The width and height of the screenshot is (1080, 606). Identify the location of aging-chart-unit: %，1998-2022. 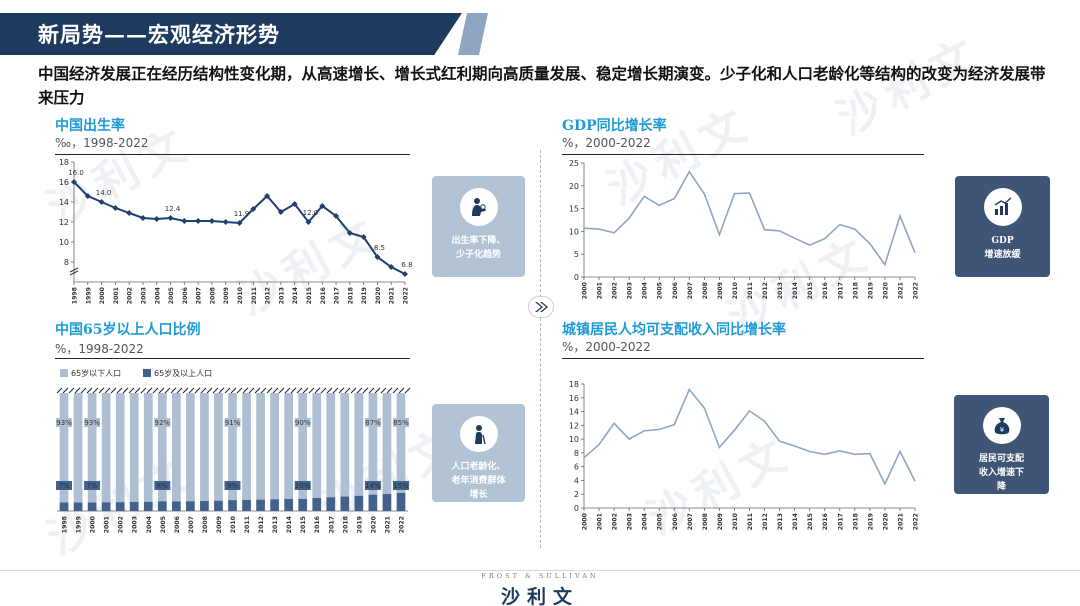
(99, 349).